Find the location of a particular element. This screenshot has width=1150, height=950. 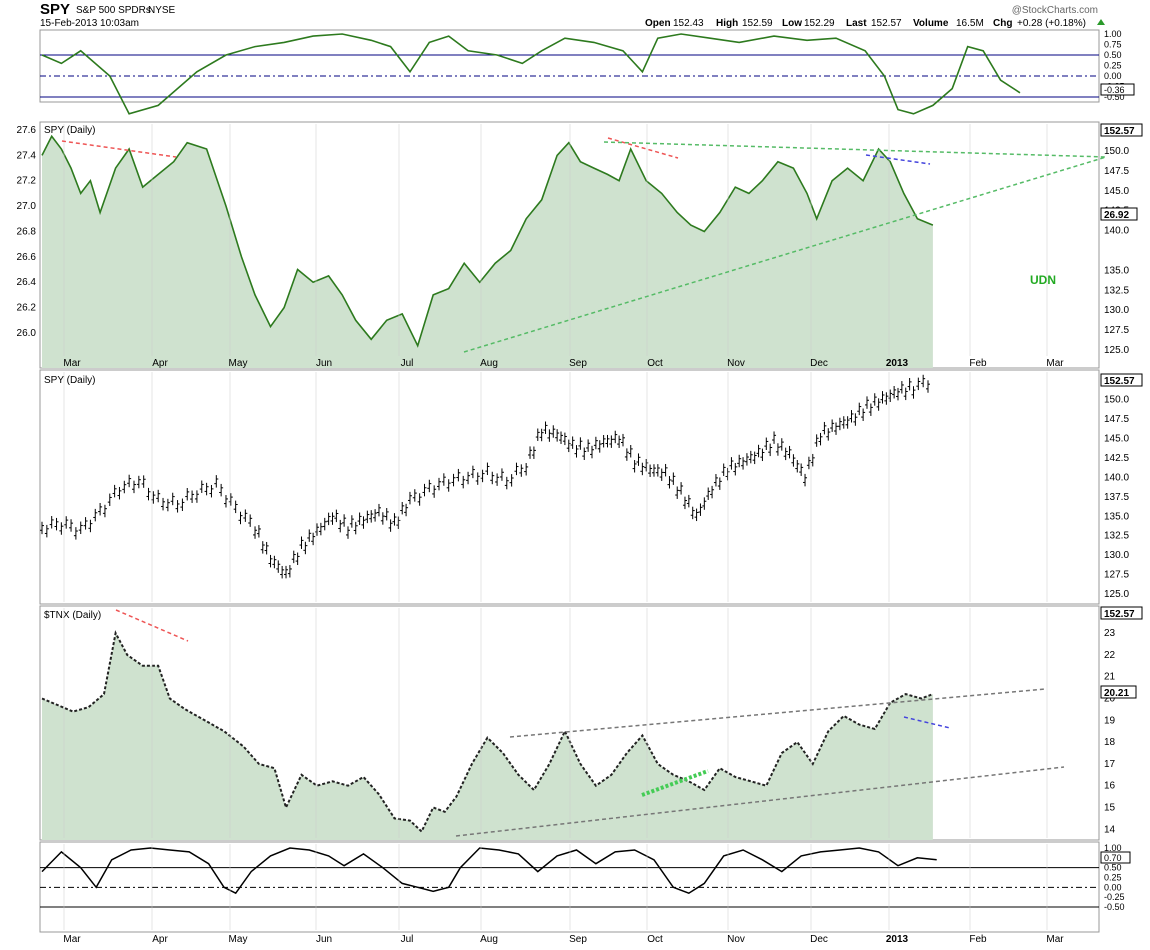

chg-label: Chg is located at coordinates (1002, 23).